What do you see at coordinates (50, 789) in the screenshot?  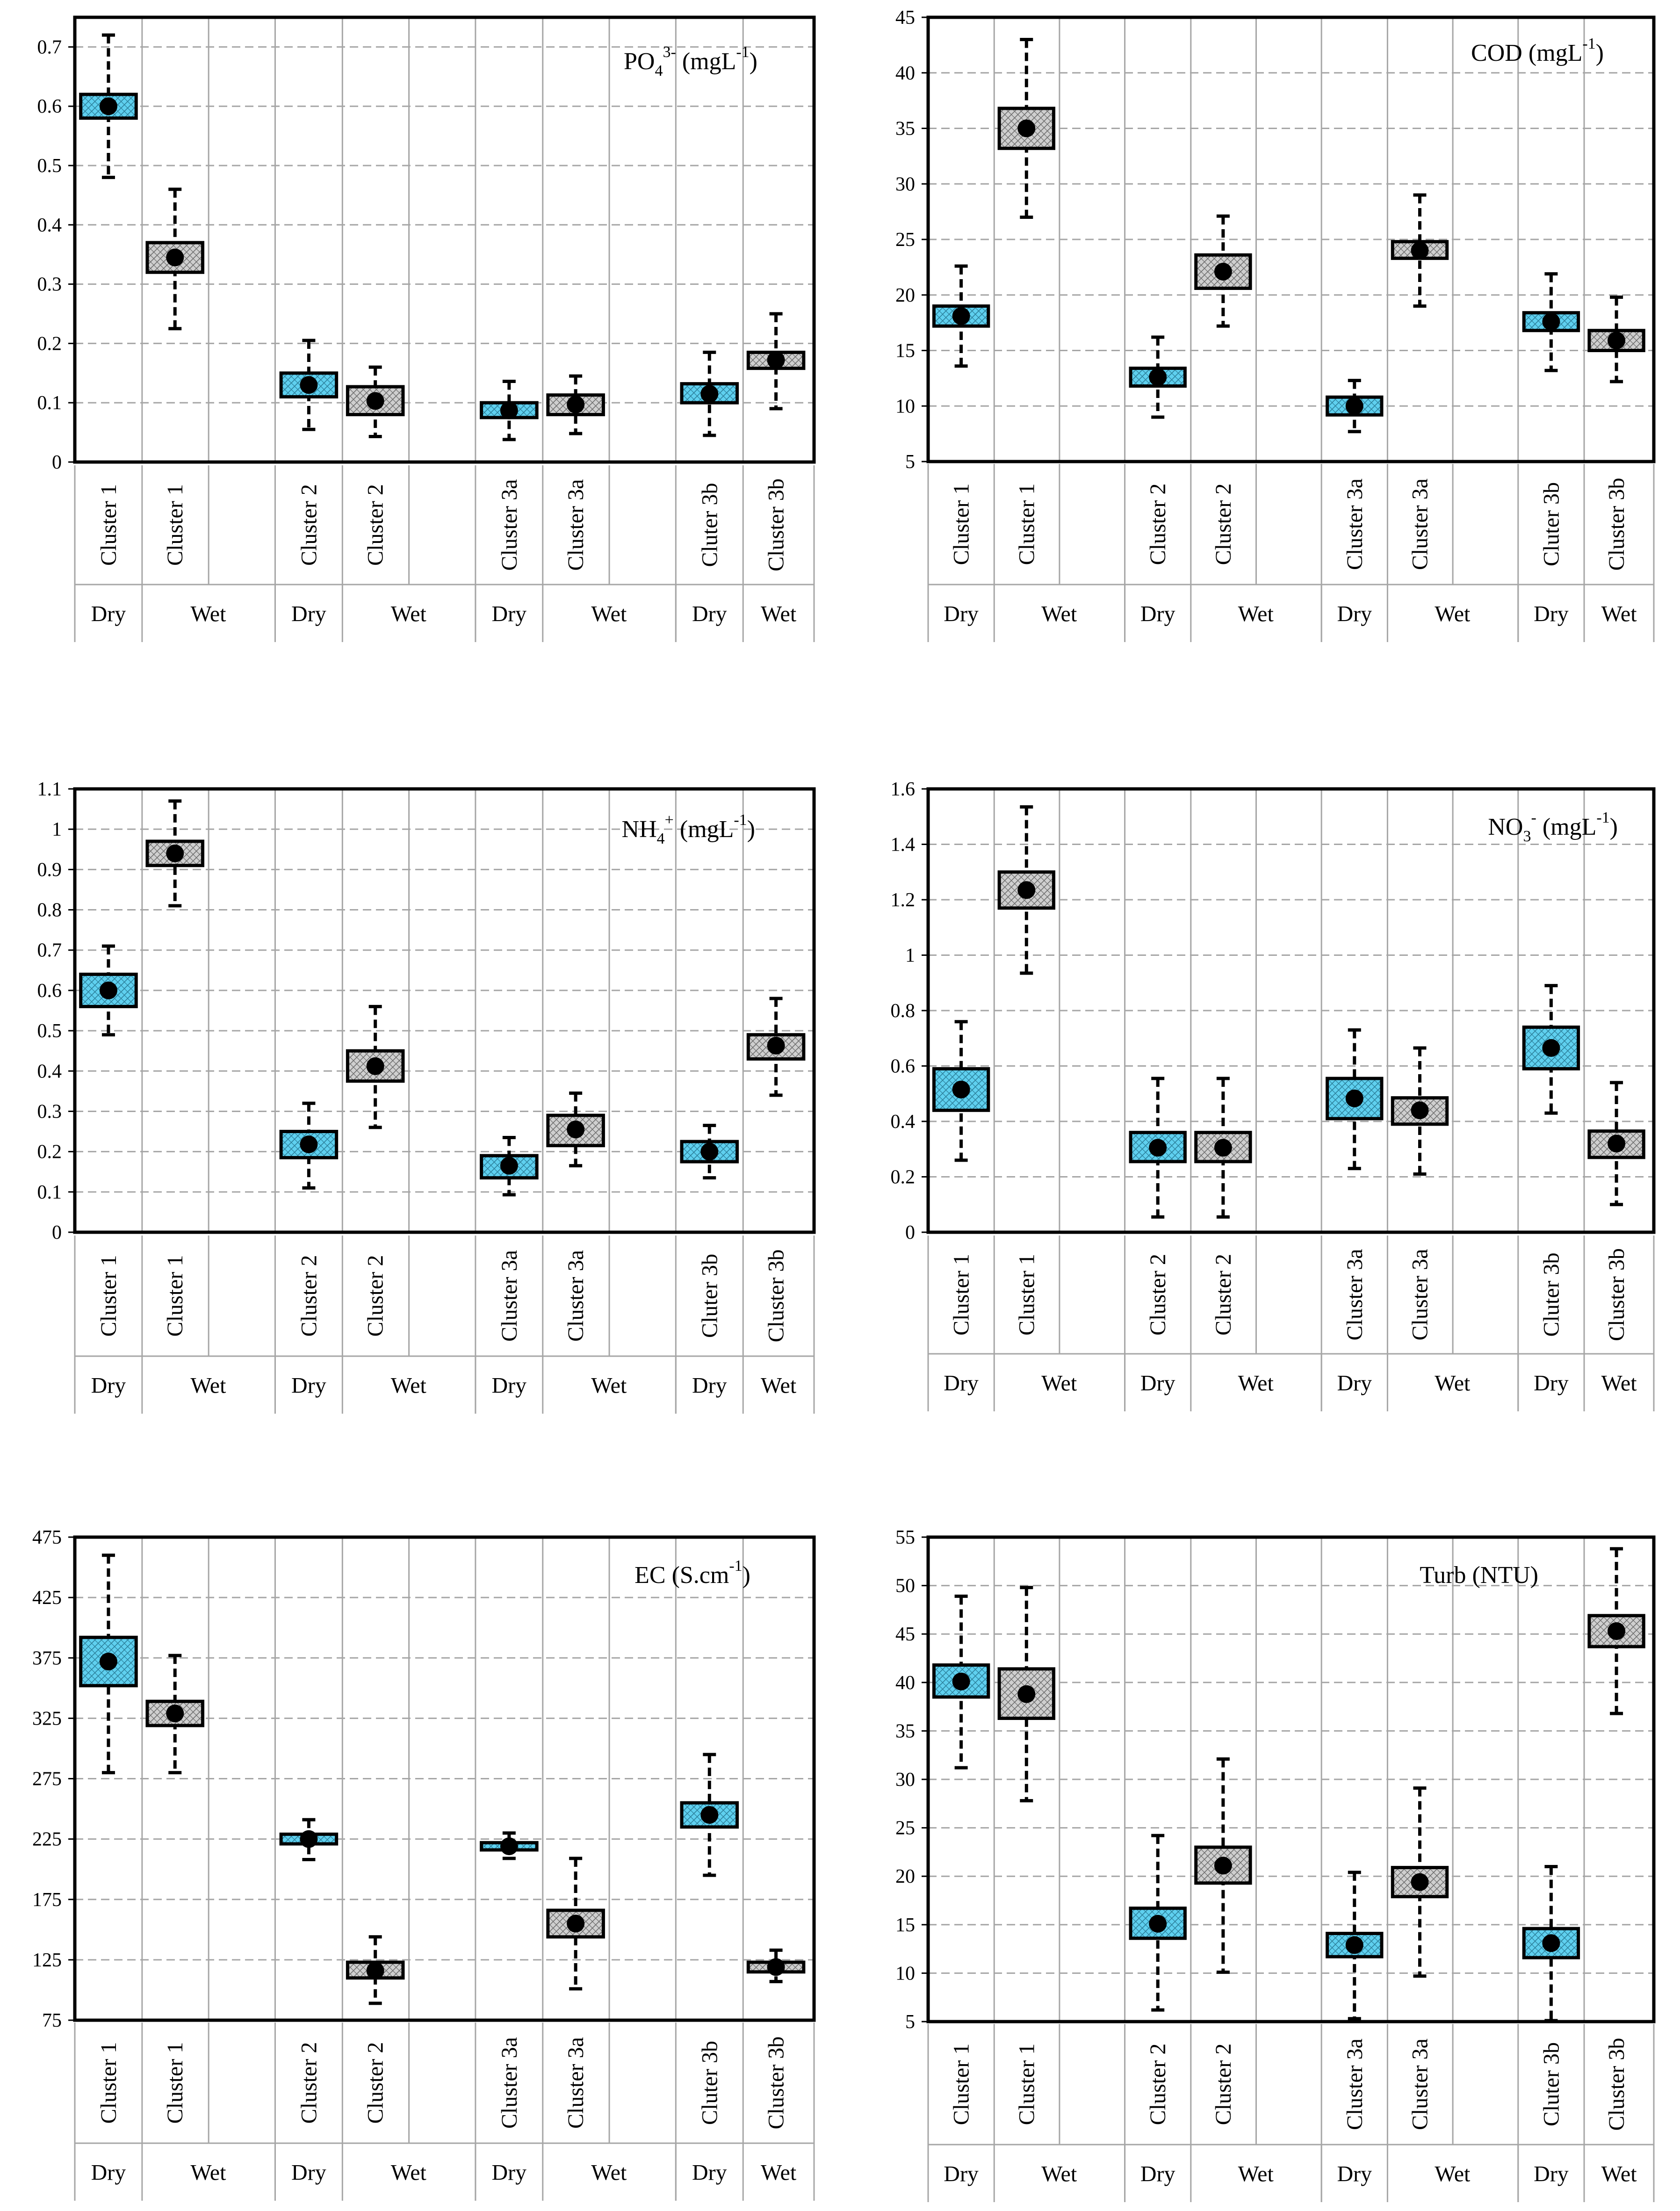 I see `y-tick-label: 1.1` at bounding box center [50, 789].